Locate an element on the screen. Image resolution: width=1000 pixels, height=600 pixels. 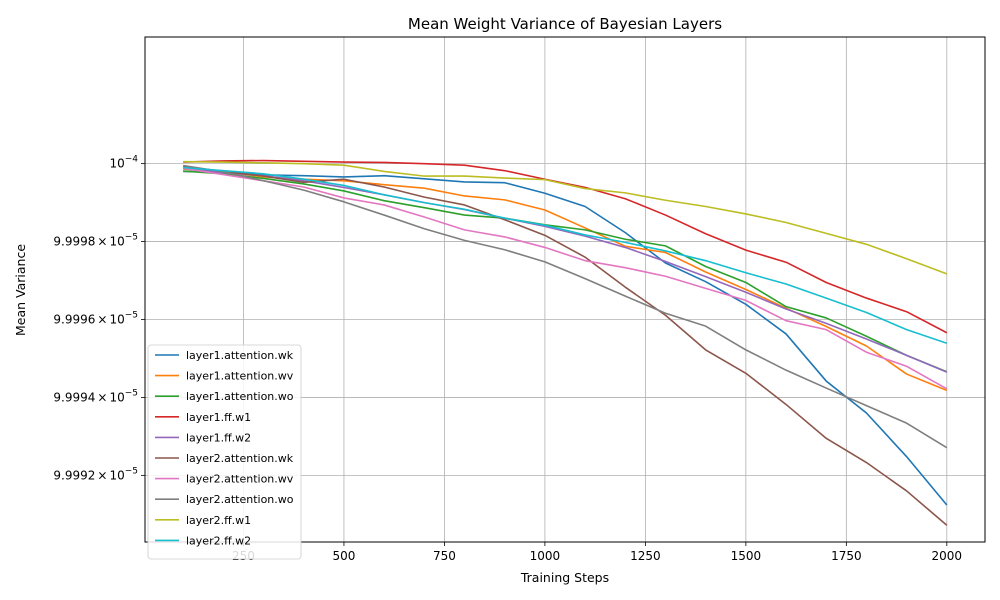
legend-entry: layer1.attention.wv is located at coordinates (240, 376).